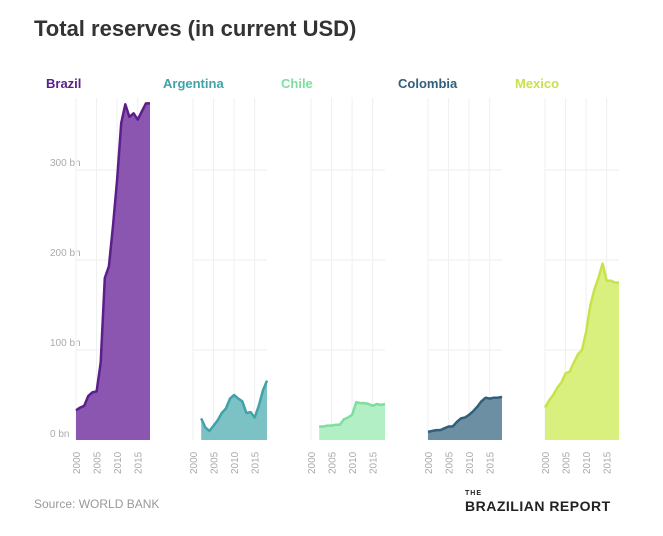 The height and width of the screenshot is (536, 663). What do you see at coordinates (465, 414) in the screenshot?
I see `line-colombia` at bounding box center [465, 414].